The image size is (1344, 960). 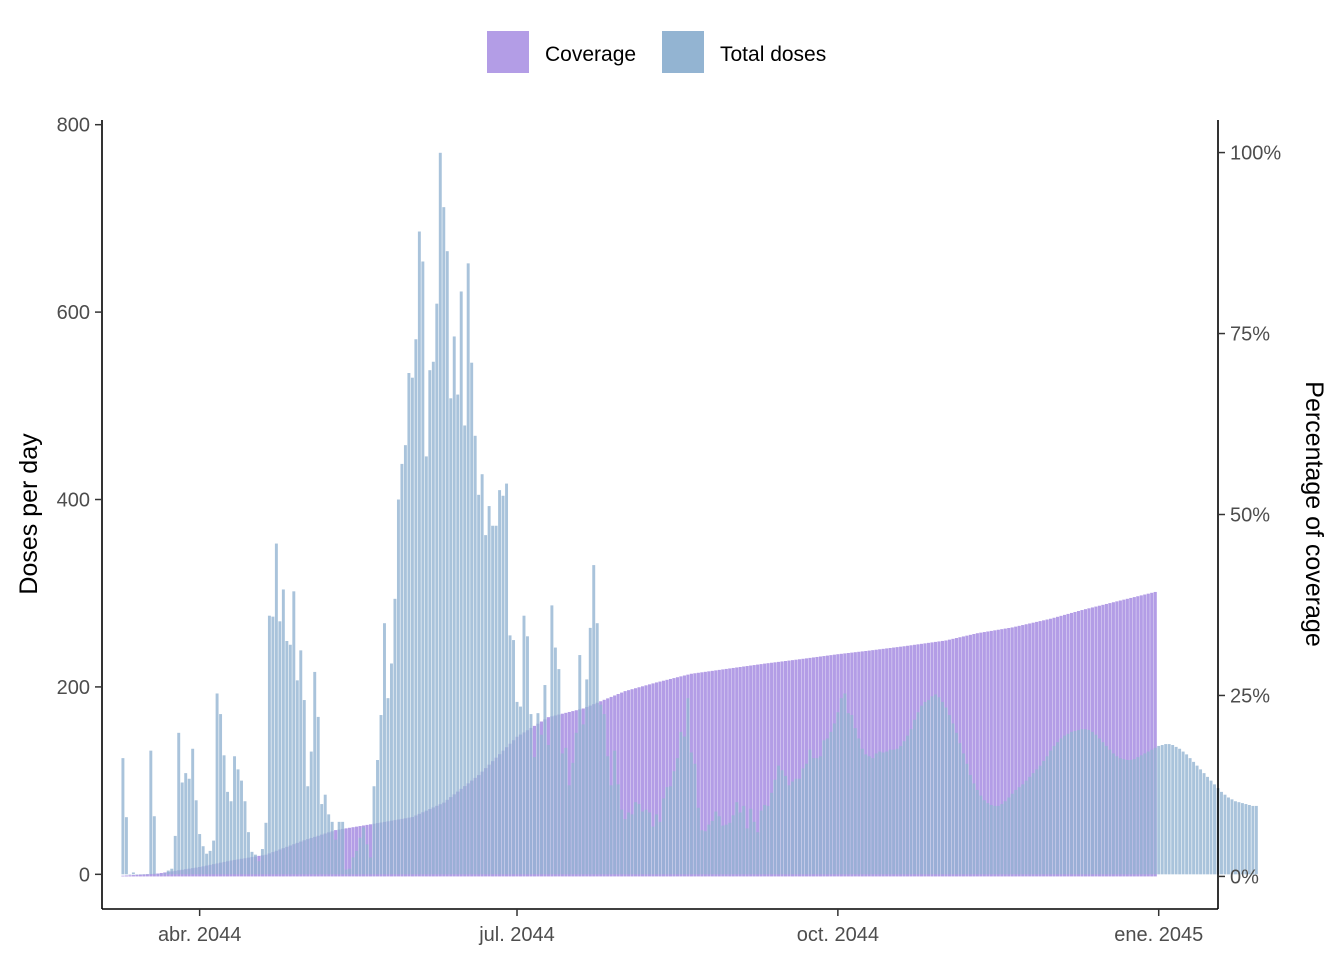 I want to click on legend-label-total-doses: Total doses, so click(x=773, y=54).